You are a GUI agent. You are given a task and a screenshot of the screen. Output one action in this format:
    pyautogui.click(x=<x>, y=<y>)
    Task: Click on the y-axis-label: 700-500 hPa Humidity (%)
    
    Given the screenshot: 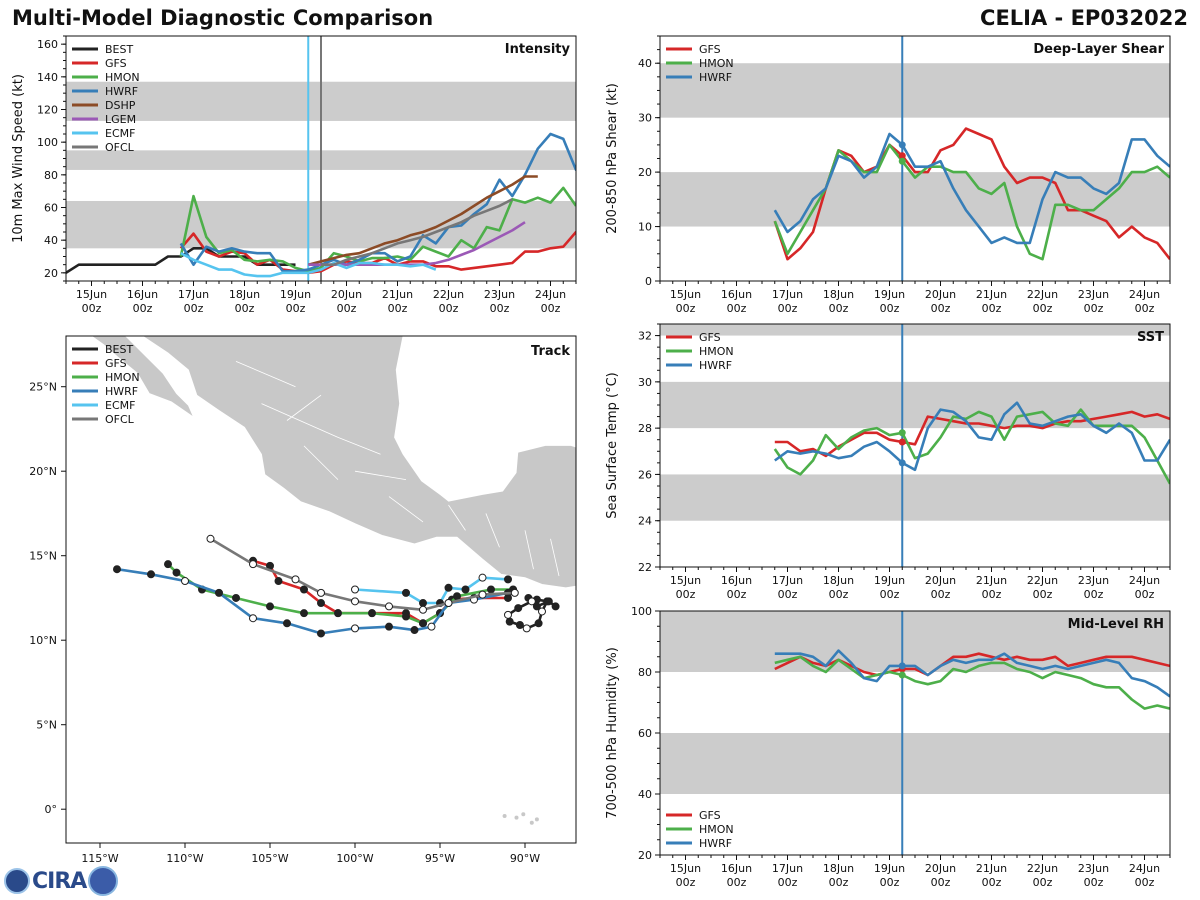 What is the action you would take?
    pyautogui.click(x=612, y=733)
    